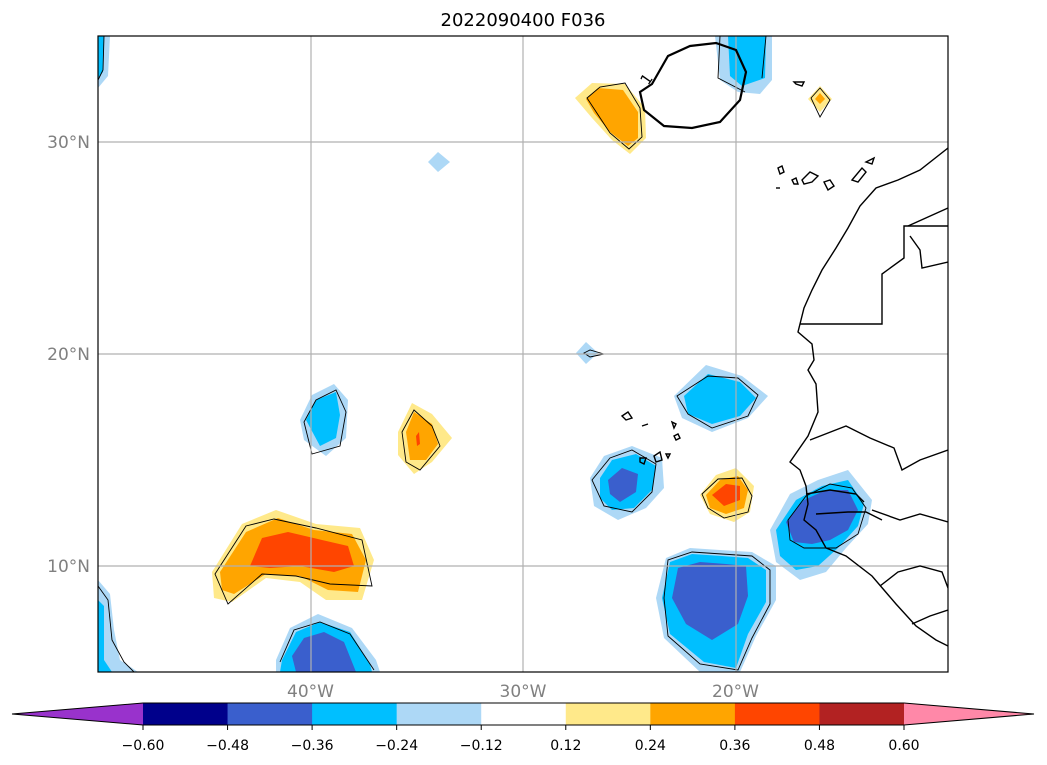 Image resolution: width=1047 pixels, height=765 pixels. I want to click on field-18n-cyan, so click(720, 399).